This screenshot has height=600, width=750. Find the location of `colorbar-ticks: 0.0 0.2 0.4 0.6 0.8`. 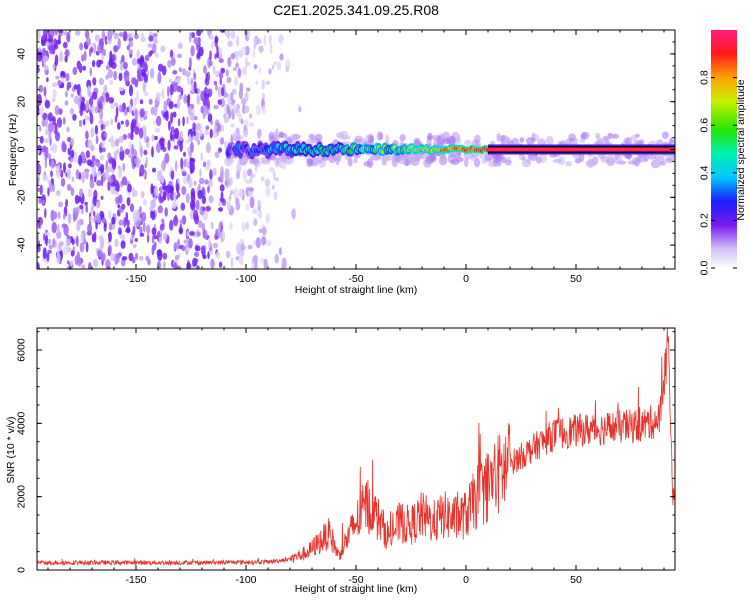

colorbar-ticks: 0.0 0.2 0.4 0.6 0.8 is located at coordinates (718, 172).